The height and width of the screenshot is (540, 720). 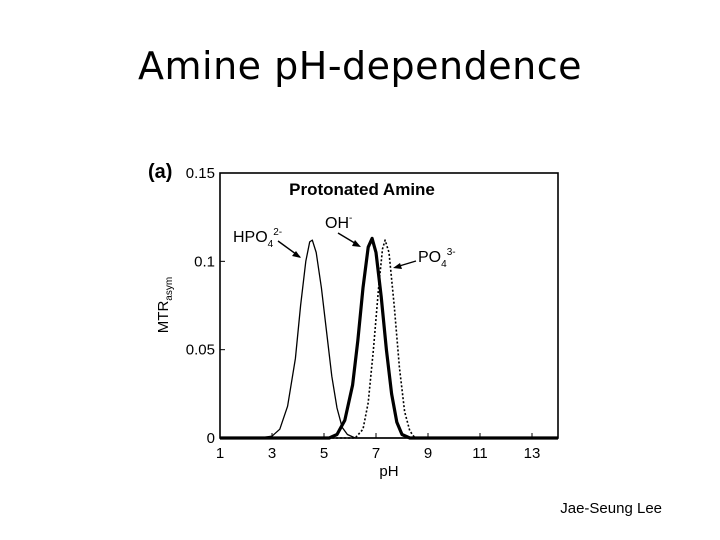 What do you see at coordinates (160, 172) in the screenshot?
I see `panel-label: (a)` at bounding box center [160, 172].